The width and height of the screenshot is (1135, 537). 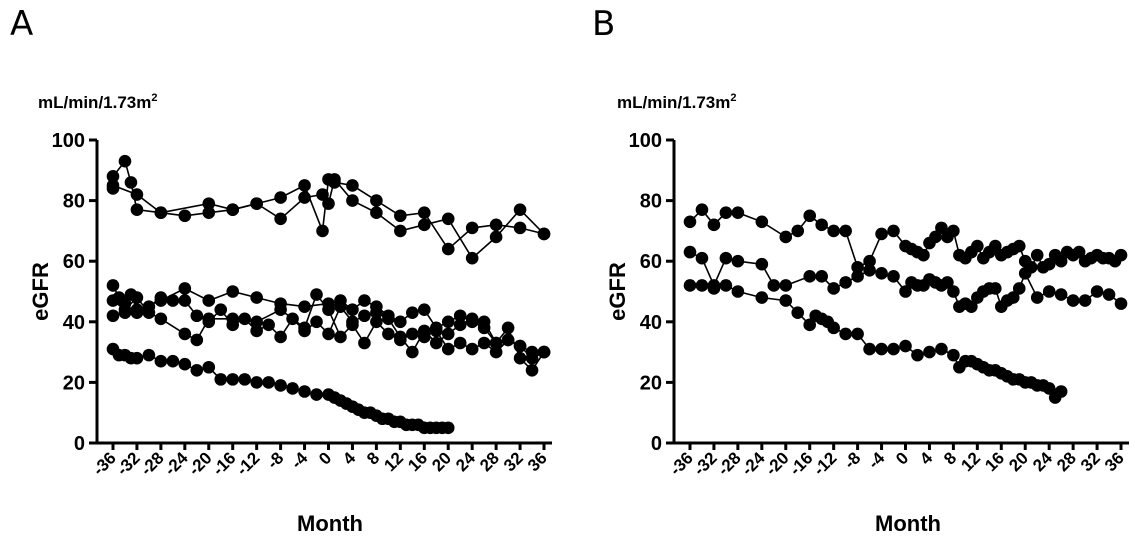 I want to click on x-tick-label-a: 0, so click(x=325, y=458).